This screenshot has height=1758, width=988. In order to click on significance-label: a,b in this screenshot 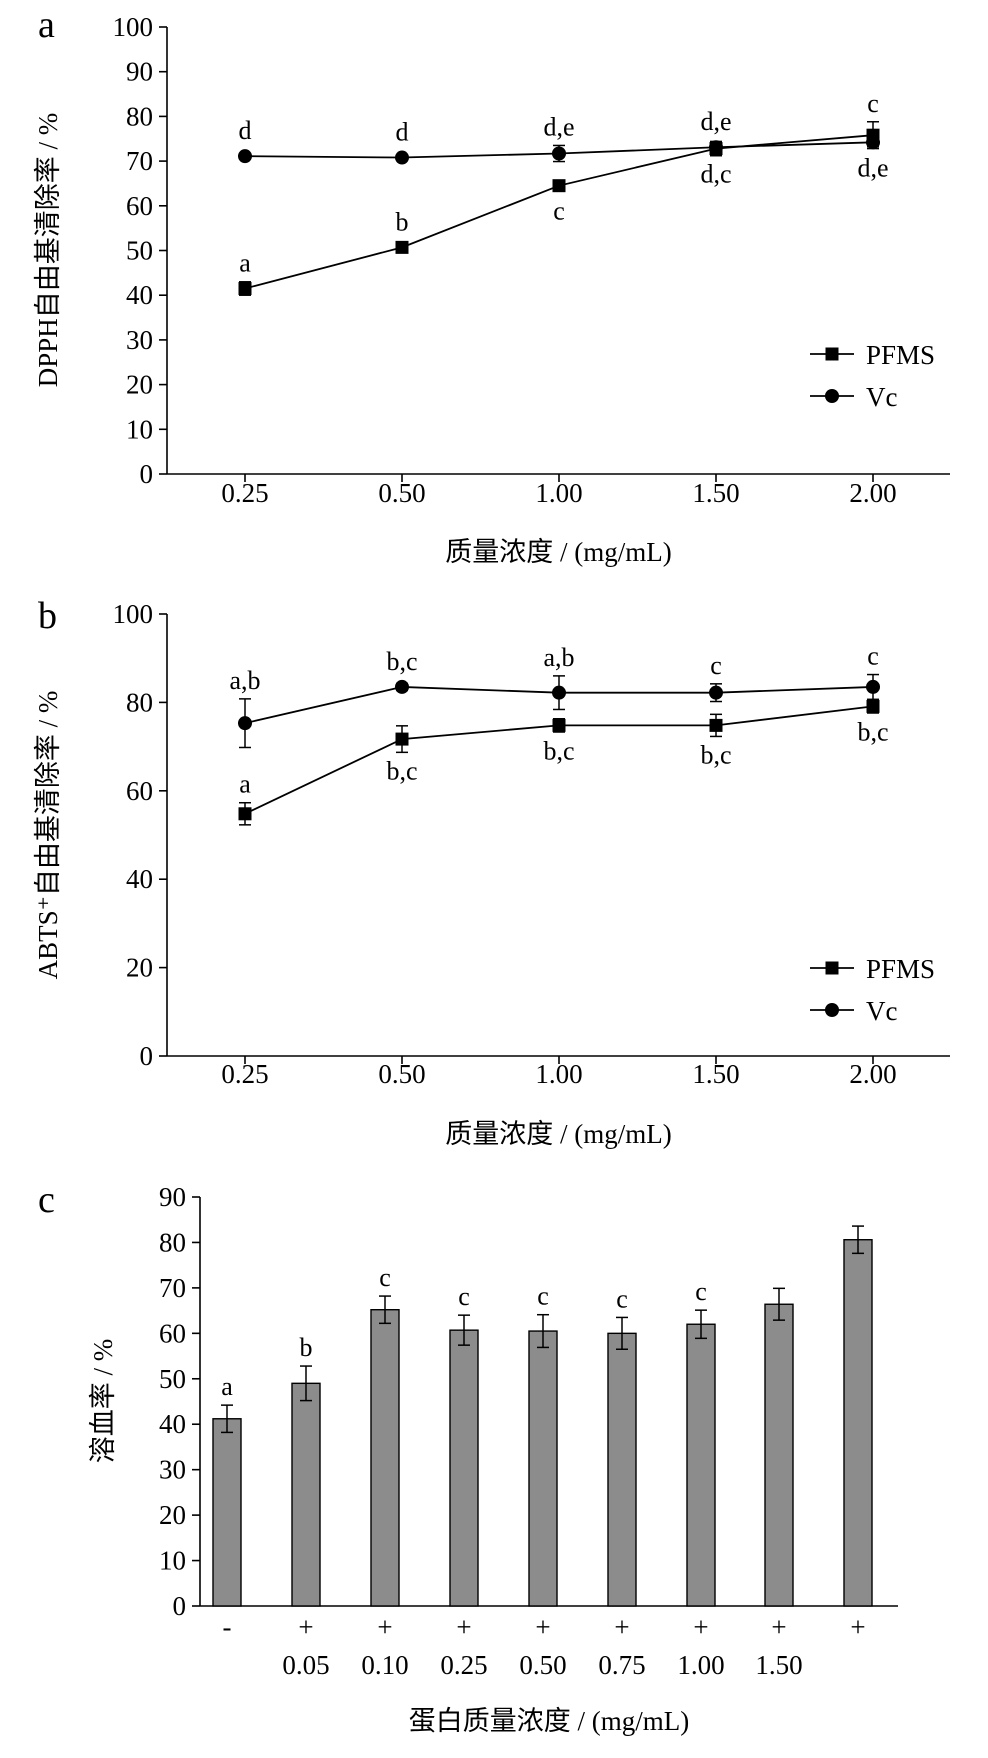, I will do `click(558, 657)`.